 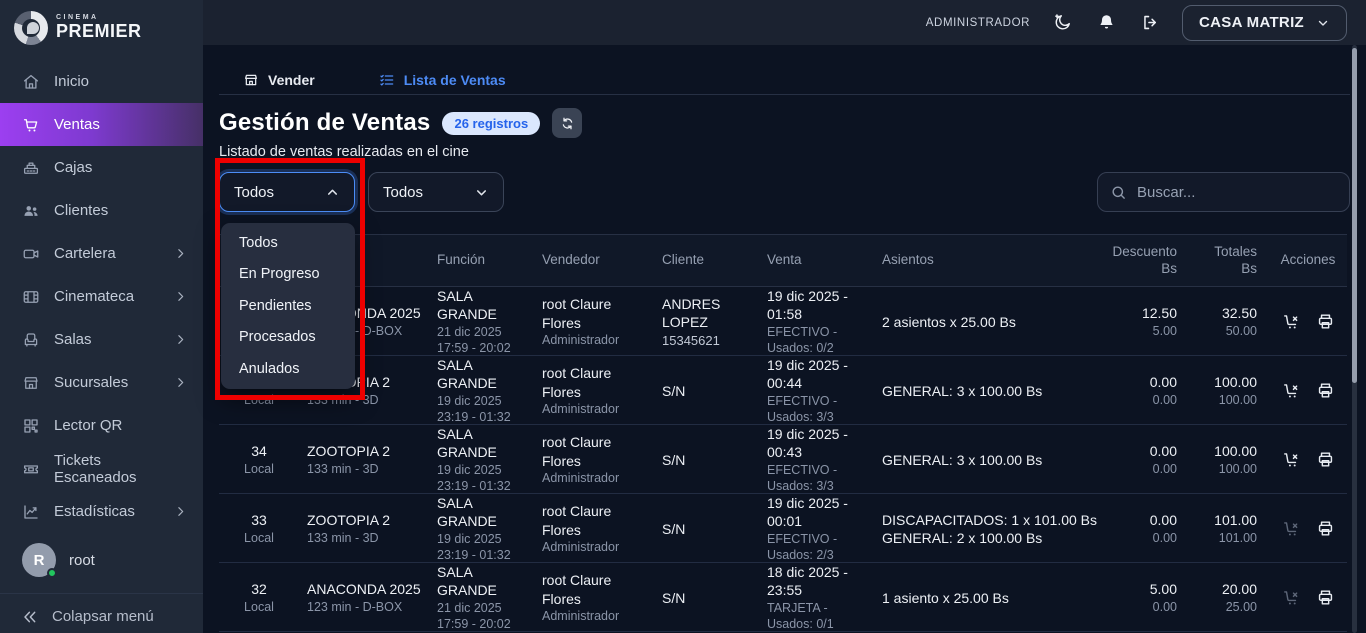 What do you see at coordinates (1308, 260) in the screenshot?
I see `col-acciones: Acciones` at bounding box center [1308, 260].